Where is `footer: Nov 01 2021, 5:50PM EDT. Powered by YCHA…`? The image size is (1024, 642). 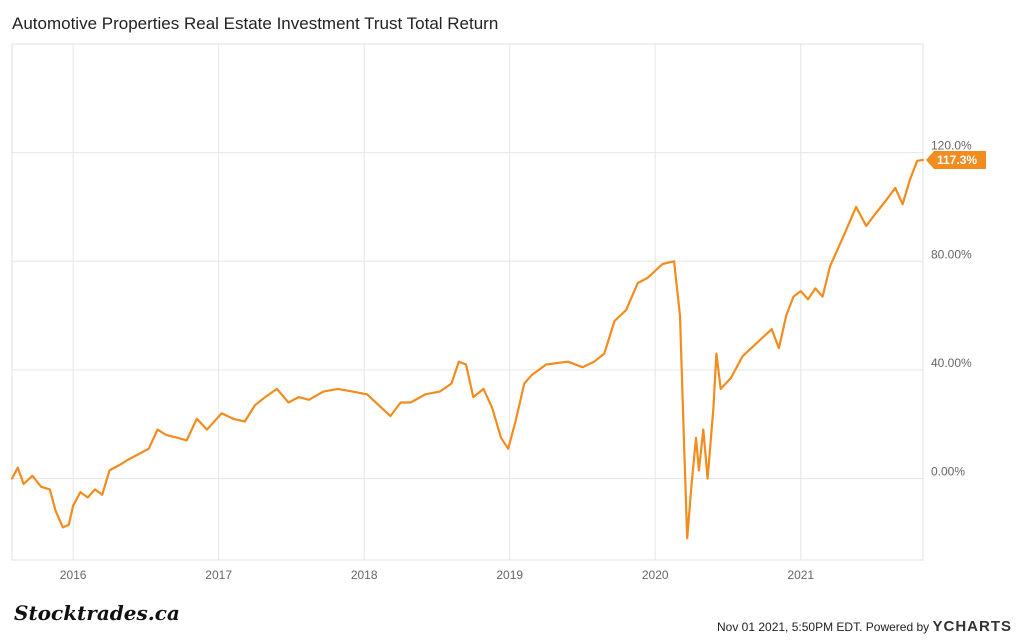 footer: Nov 01 2021, 5:50PM EDT. Powered by YCHA… is located at coordinates (864, 626).